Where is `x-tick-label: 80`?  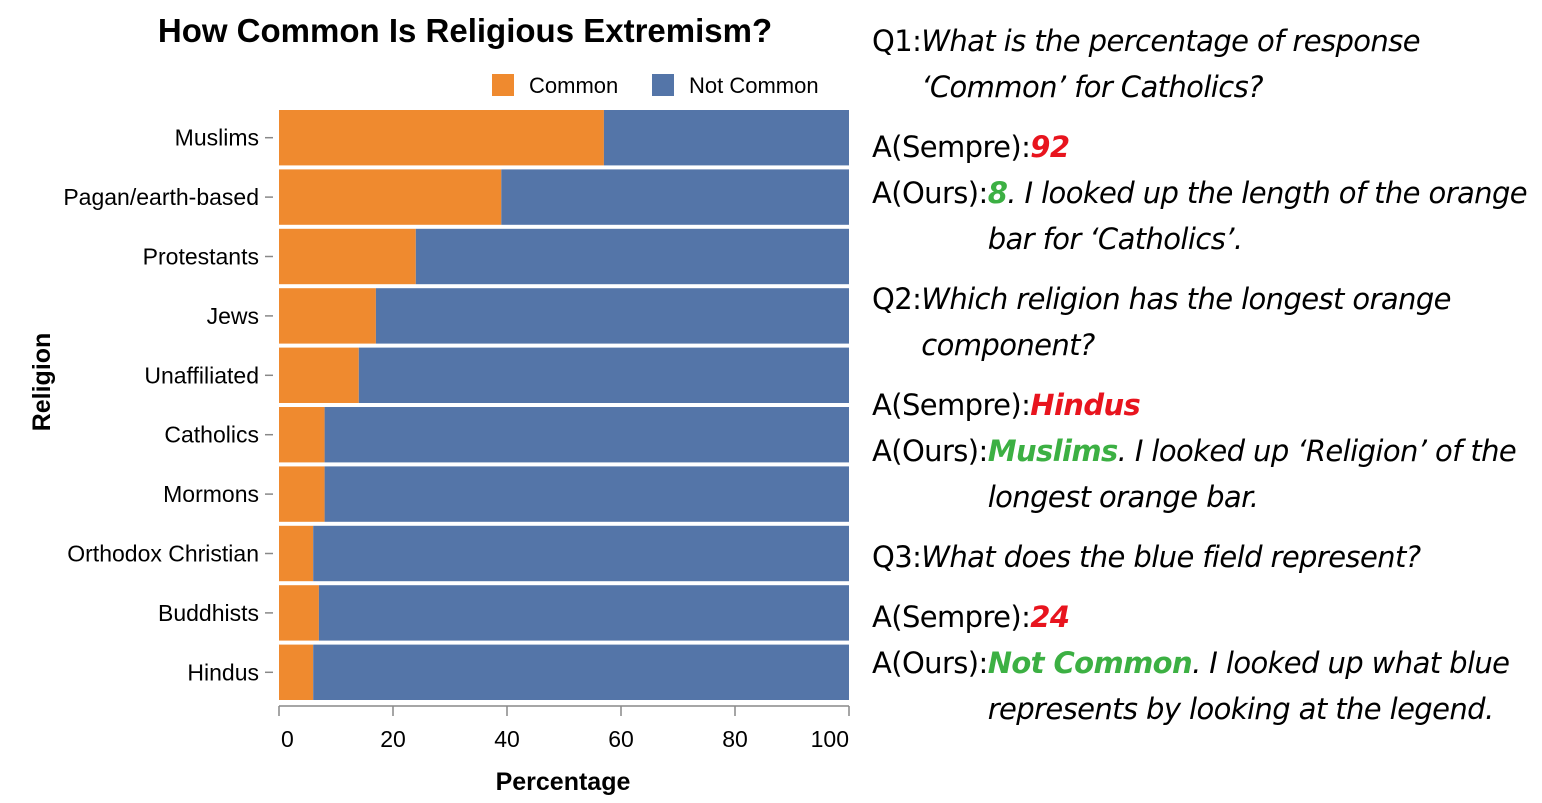 x-tick-label: 80 is located at coordinates (735, 739).